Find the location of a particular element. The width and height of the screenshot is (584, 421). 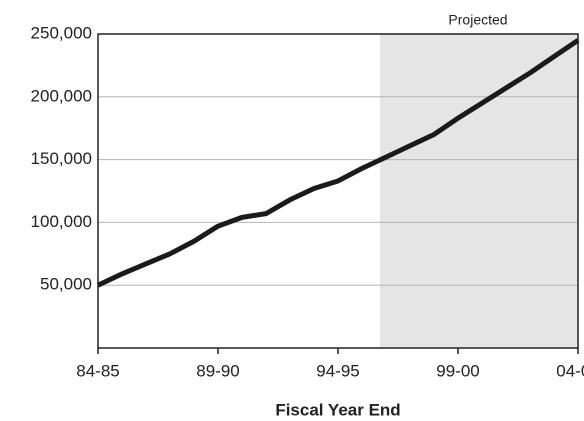

y-tick-label: 250,000 is located at coordinates (61, 32).